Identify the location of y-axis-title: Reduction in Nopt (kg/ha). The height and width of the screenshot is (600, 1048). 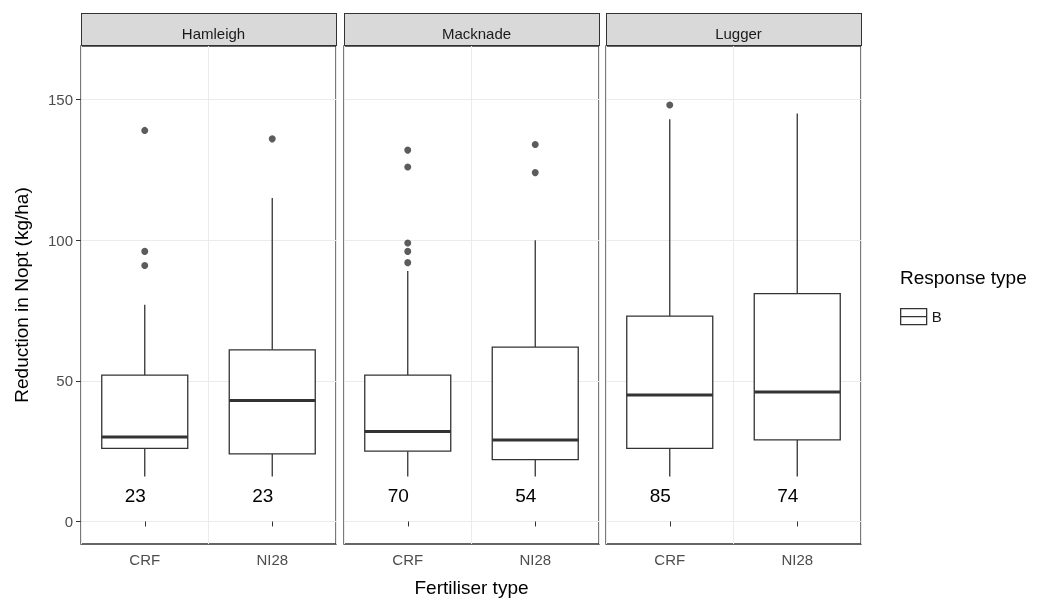
(21, 295).